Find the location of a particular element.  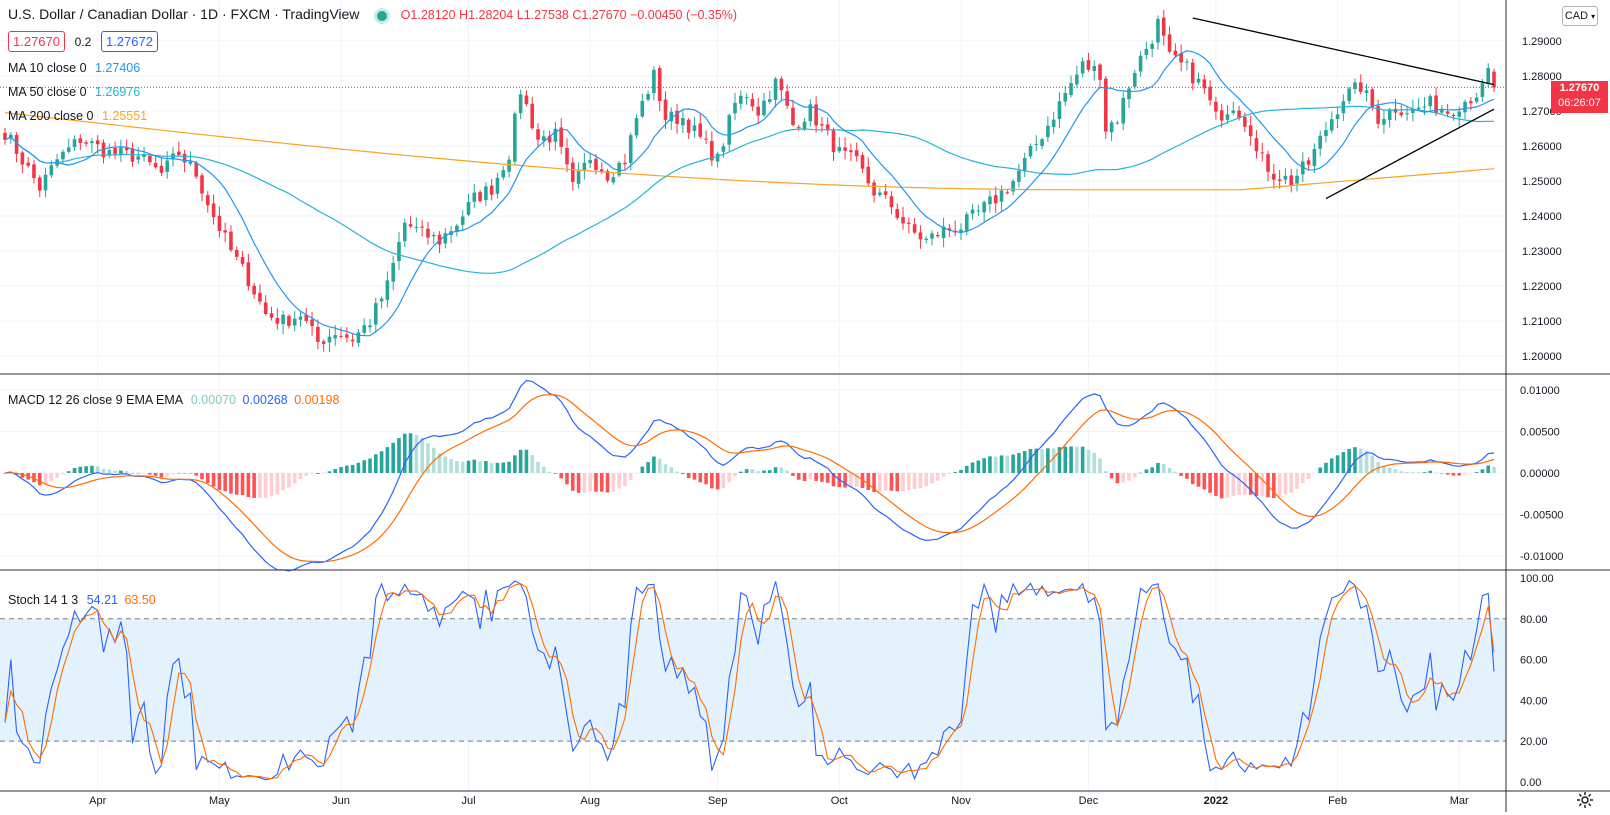

ma10-legend: MA 10 close 0 1.27406 is located at coordinates (74, 68).